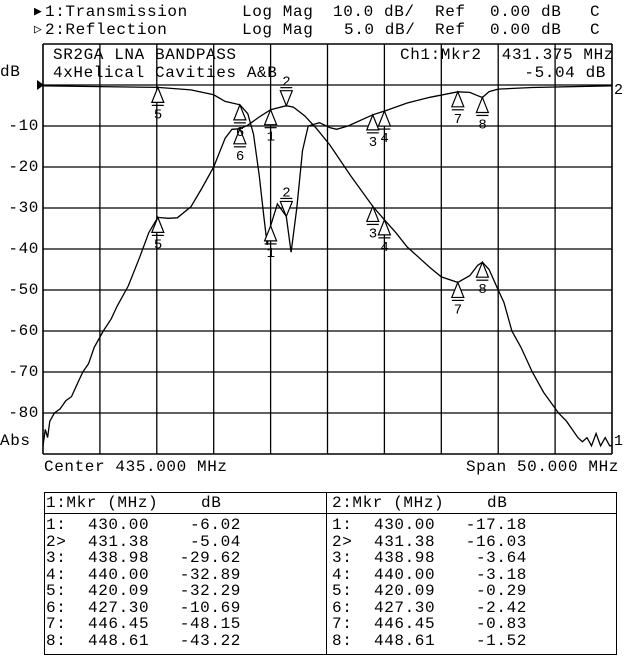  What do you see at coordinates (380, 30) in the screenshot?
I see `ch2-scale: 5.0 dB/` at bounding box center [380, 30].